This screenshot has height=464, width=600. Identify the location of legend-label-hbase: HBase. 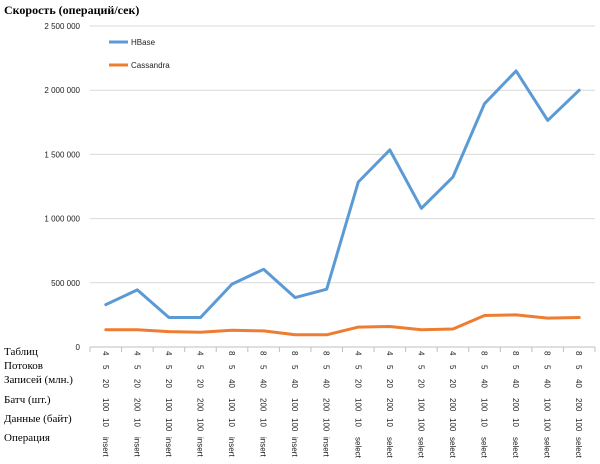
(143, 42).